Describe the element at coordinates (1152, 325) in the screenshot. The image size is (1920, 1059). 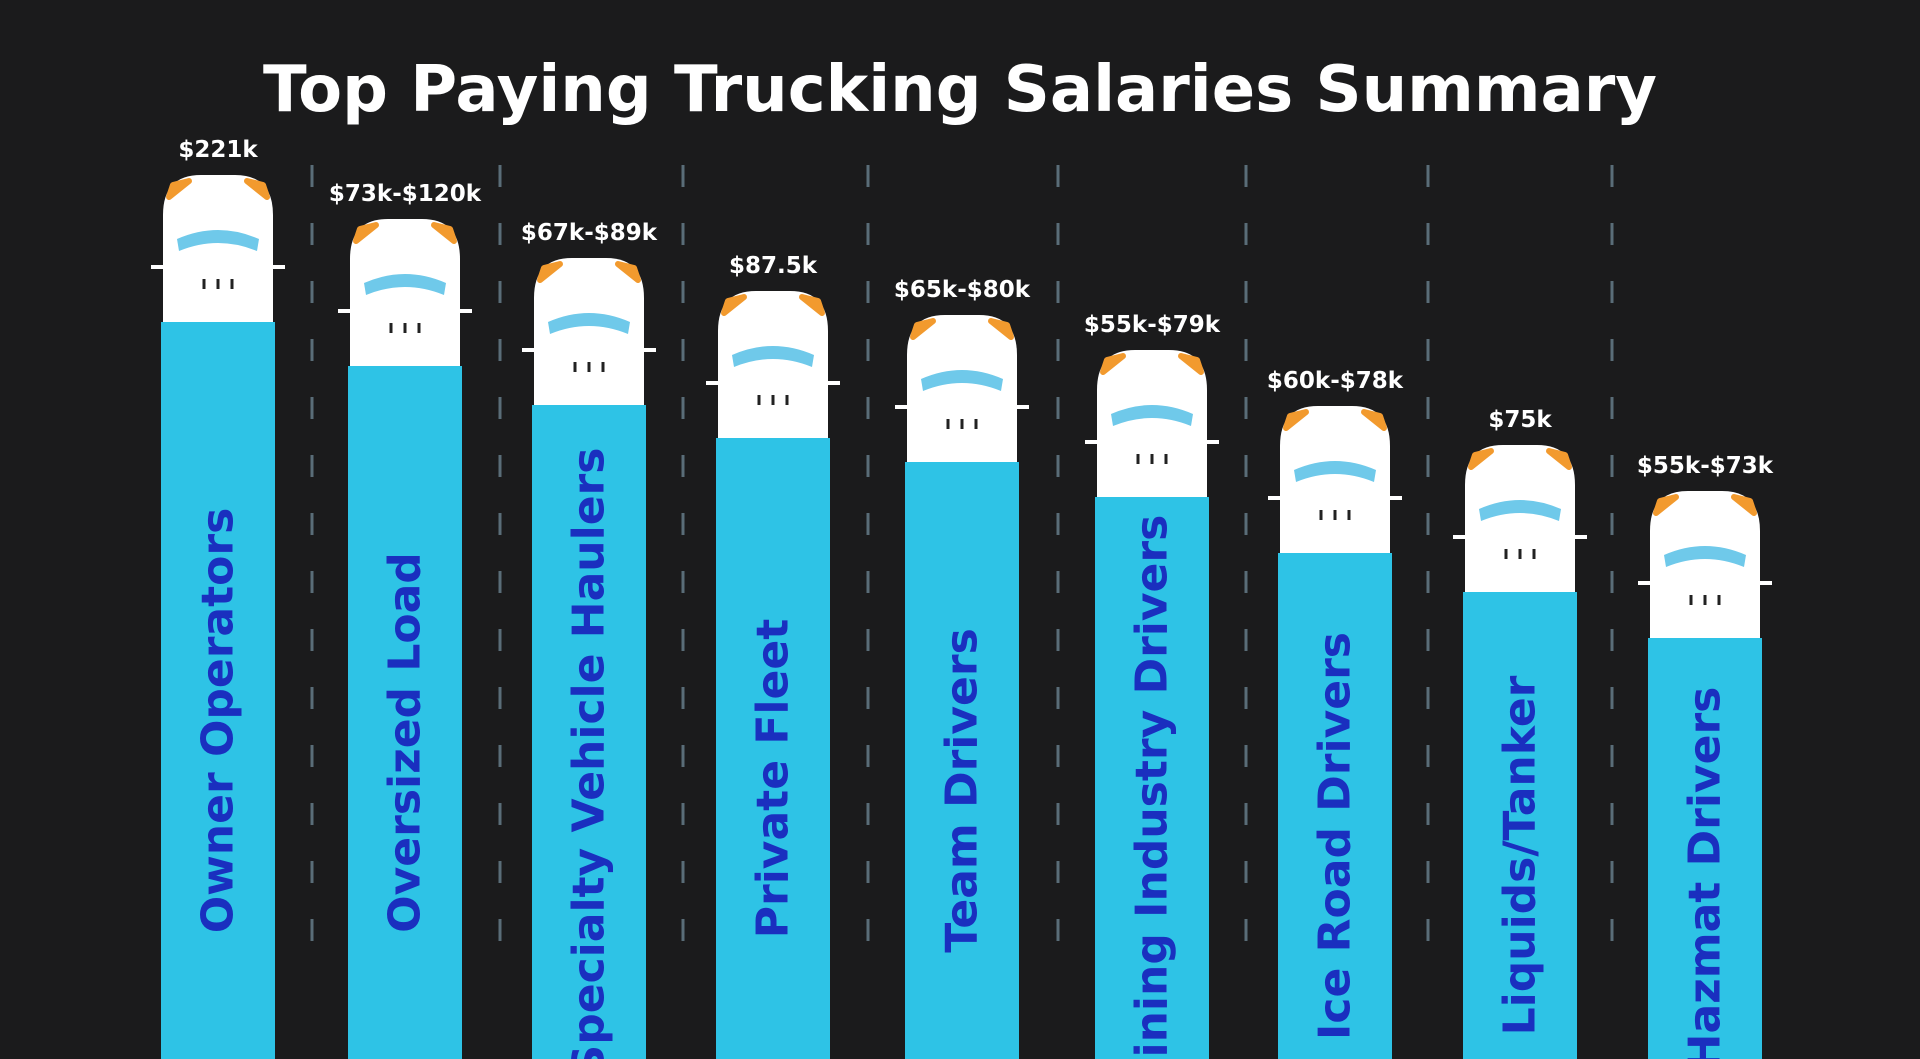
I see `value-label-5: $55k-$79k` at that location.